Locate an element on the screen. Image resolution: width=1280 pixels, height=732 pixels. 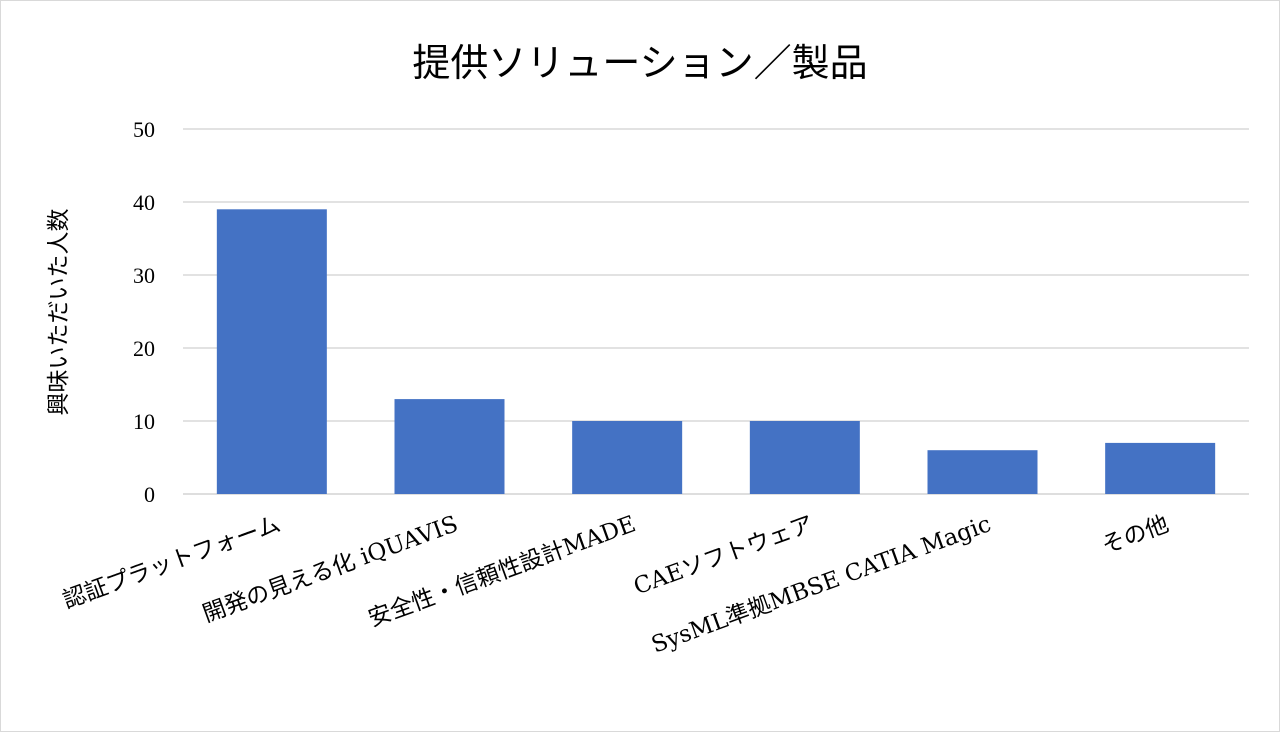
category-label: SysML準拠MBSE CATIA Magic is located at coordinates (821, 584).